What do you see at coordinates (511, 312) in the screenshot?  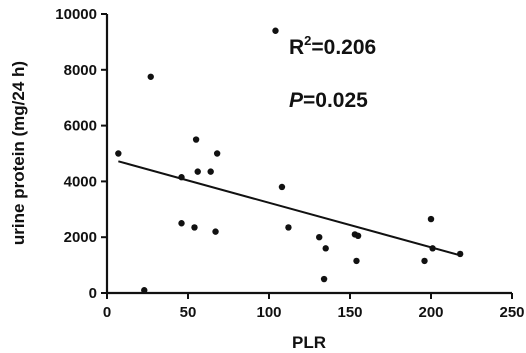 I see `x-tick-label: 250` at bounding box center [511, 312].